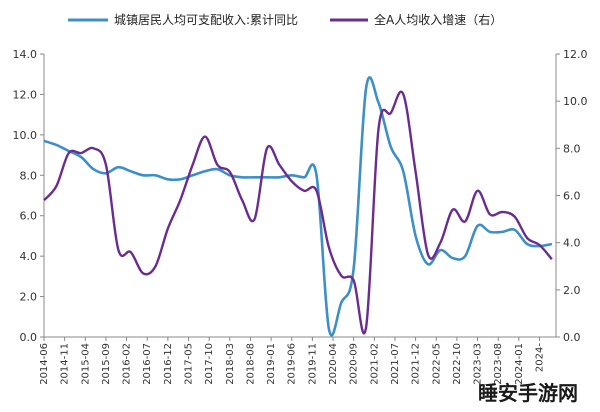  Describe the element at coordinates (29, 216) in the screenshot. I see `y-left-tick-label: 6.0` at that location.